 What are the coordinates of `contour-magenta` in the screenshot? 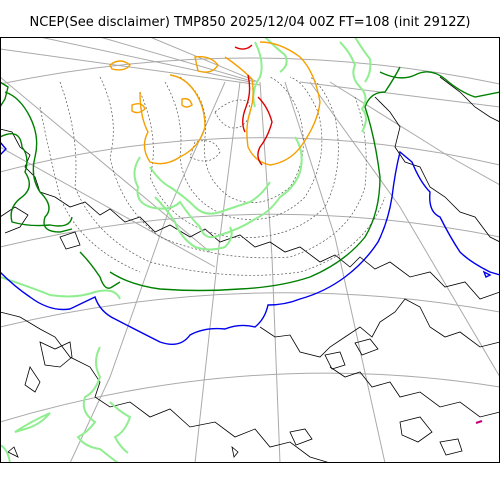 It's located at (479, 422).